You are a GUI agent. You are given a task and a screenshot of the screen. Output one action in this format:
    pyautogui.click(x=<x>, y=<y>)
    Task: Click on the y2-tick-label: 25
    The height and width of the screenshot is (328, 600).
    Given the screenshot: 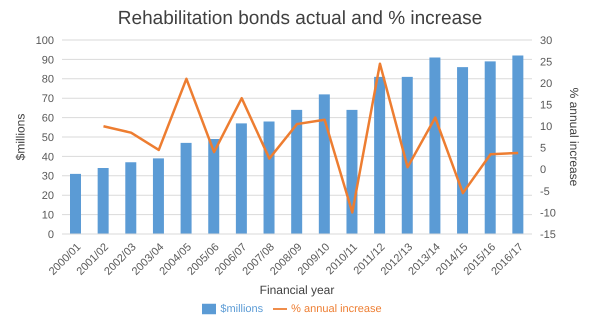 What is the action you would take?
    pyautogui.click(x=546, y=62)
    